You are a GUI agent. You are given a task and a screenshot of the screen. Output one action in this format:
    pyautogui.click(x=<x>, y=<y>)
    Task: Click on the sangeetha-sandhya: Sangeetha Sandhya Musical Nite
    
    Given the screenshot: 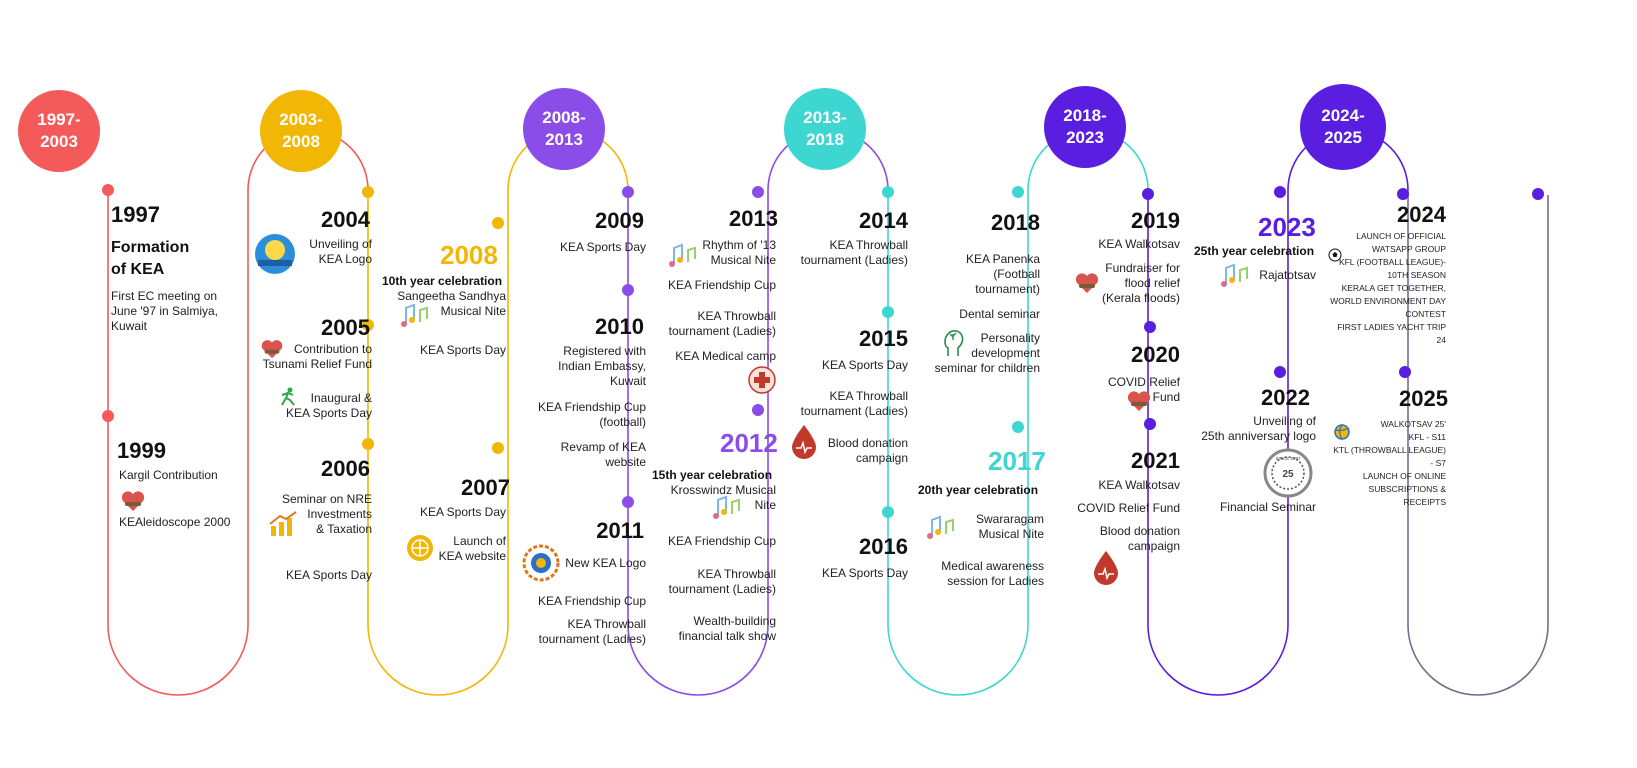 What is the action you would take?
    pyautogui.click(x=451, y=303)
    